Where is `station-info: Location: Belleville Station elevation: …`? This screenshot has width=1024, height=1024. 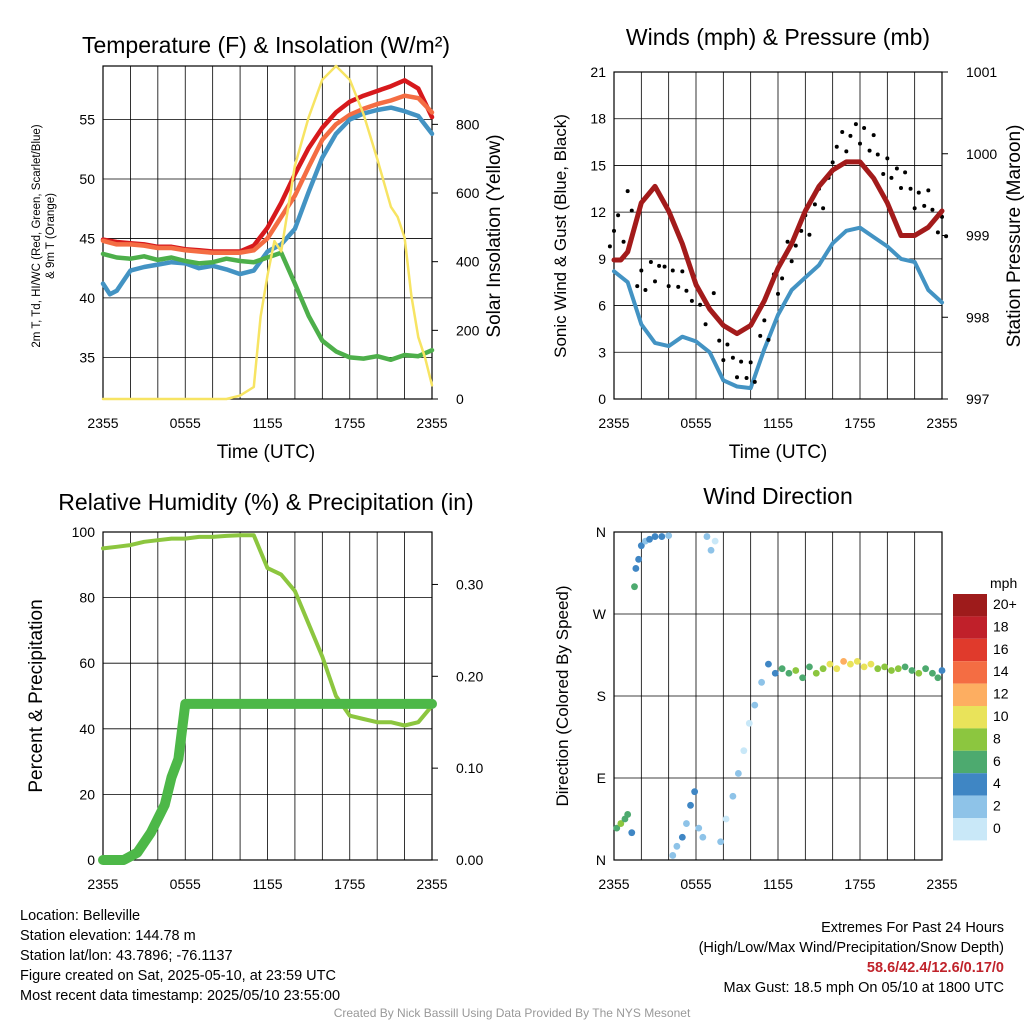 station-info: Location: Belleville Station elevation: … is located at coordinates (180, 956).